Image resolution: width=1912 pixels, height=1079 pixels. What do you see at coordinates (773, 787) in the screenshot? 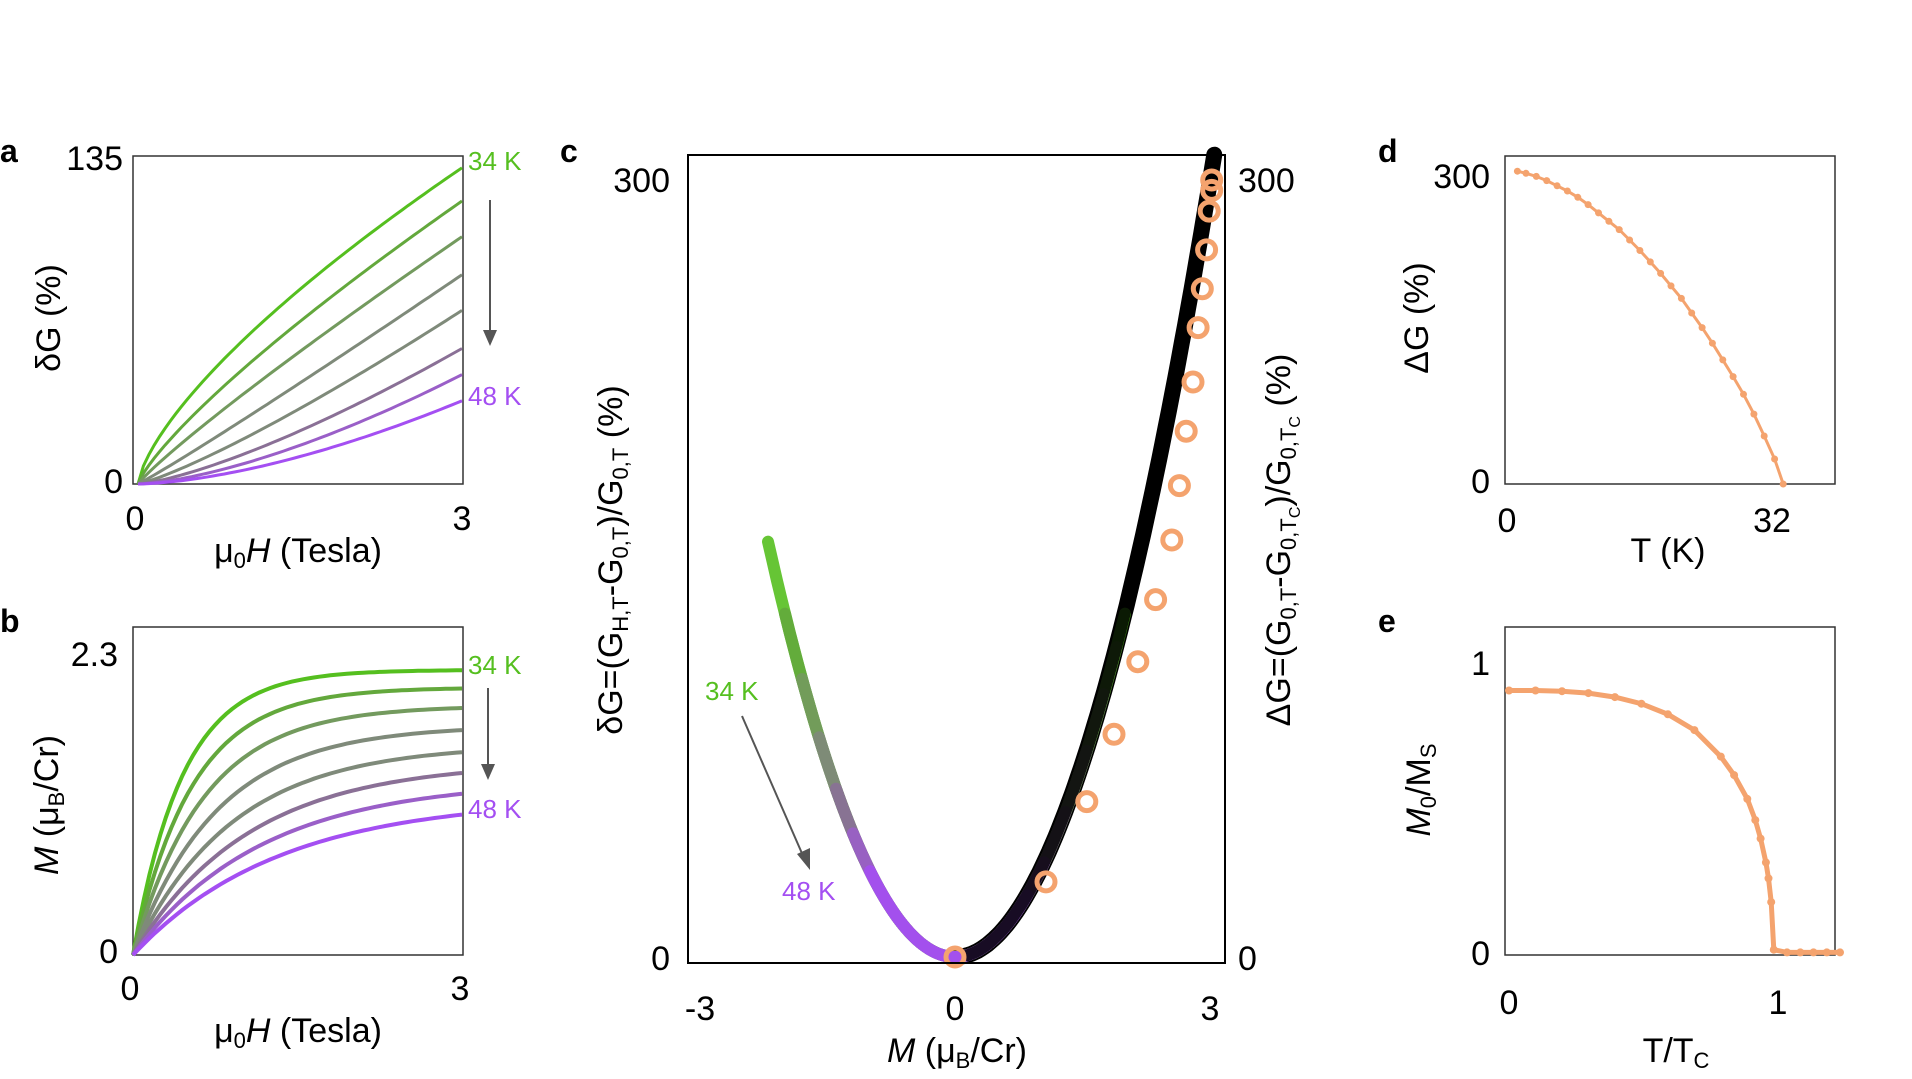
I see `panel-c-arrow-line` at bounding box center [773, 787].